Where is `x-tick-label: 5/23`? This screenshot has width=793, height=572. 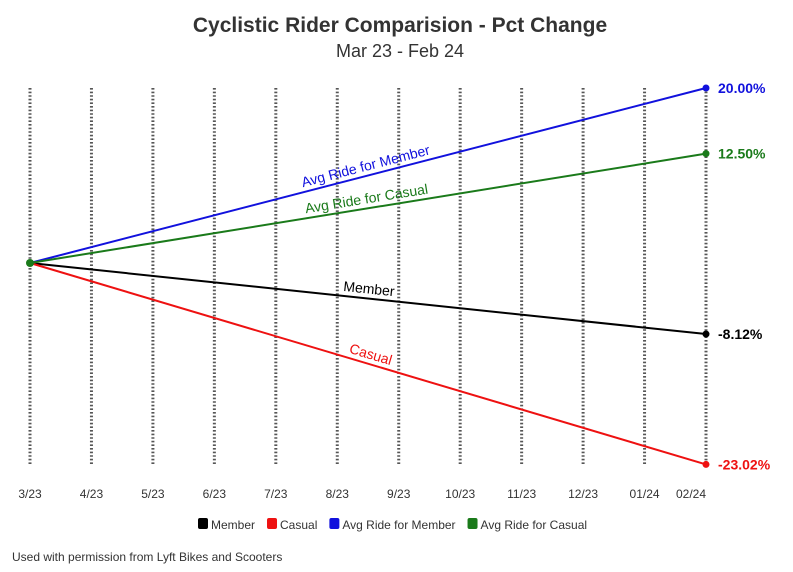
x-tick-label: 5/23 is located at coordinates (153, 494).